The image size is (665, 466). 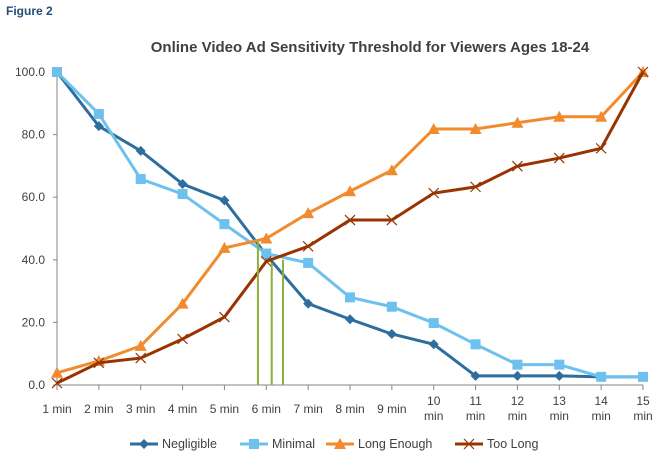 I want to click on x-tick-label: 9 min, so click(x=391, y=409).